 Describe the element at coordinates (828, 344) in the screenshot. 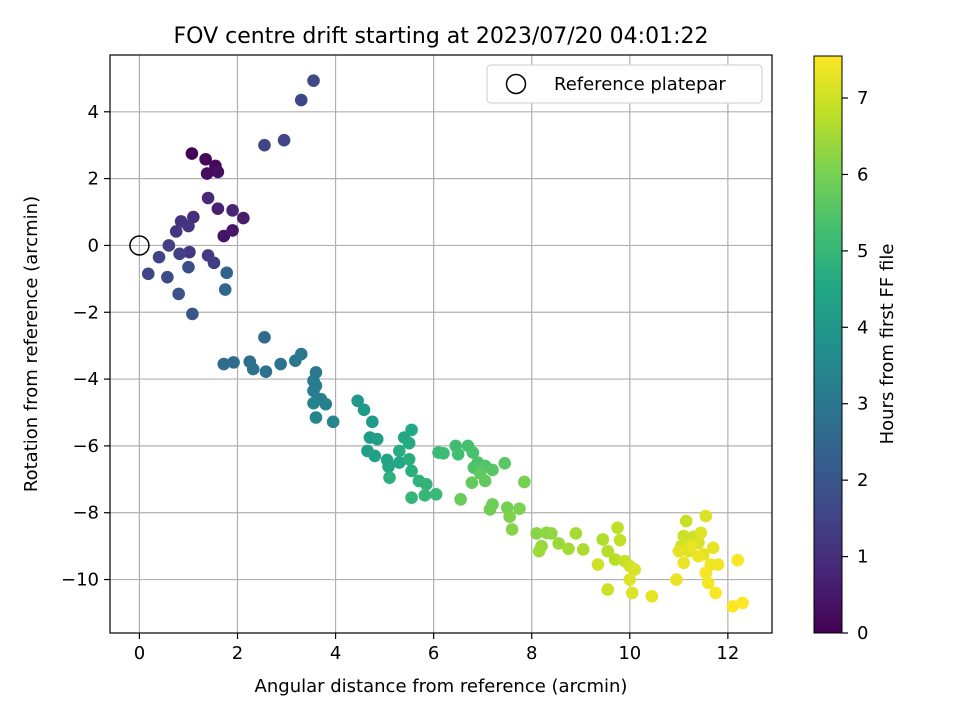

I see `colorbar-gradient` at that location.